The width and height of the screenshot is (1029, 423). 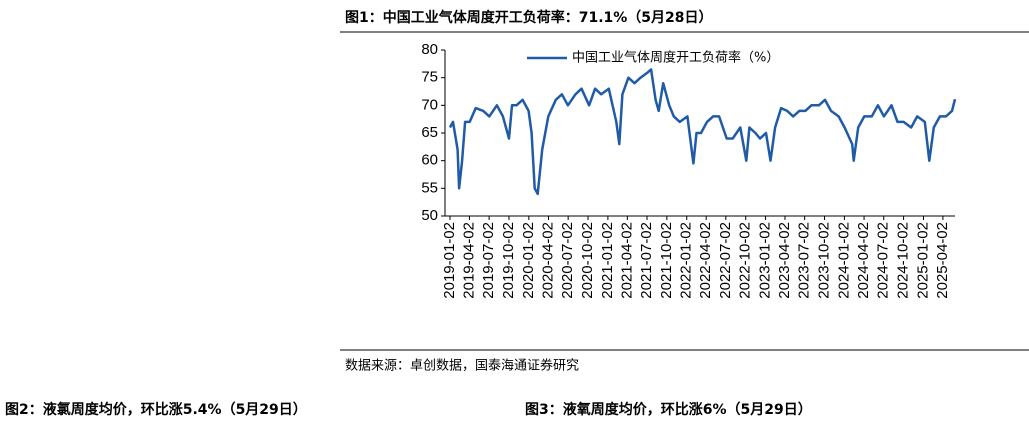 What do you see at coordinates (429, 49) in the screenshot?
I see `y-tick-label: 80` at bounding box center [429, 49].